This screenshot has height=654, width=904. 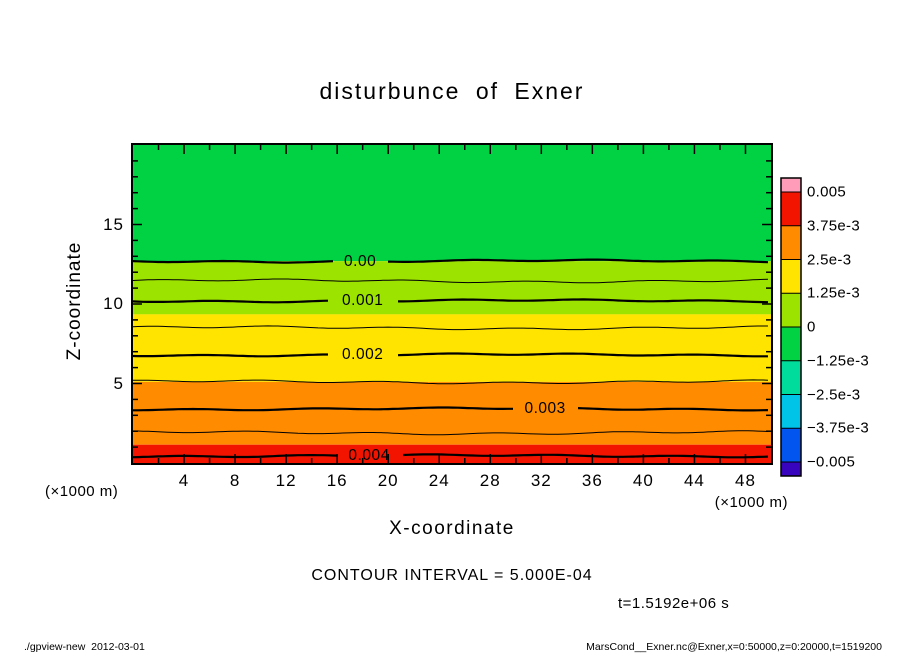 I want to click on x-tick-label: 20, so click(x=388, y=480).